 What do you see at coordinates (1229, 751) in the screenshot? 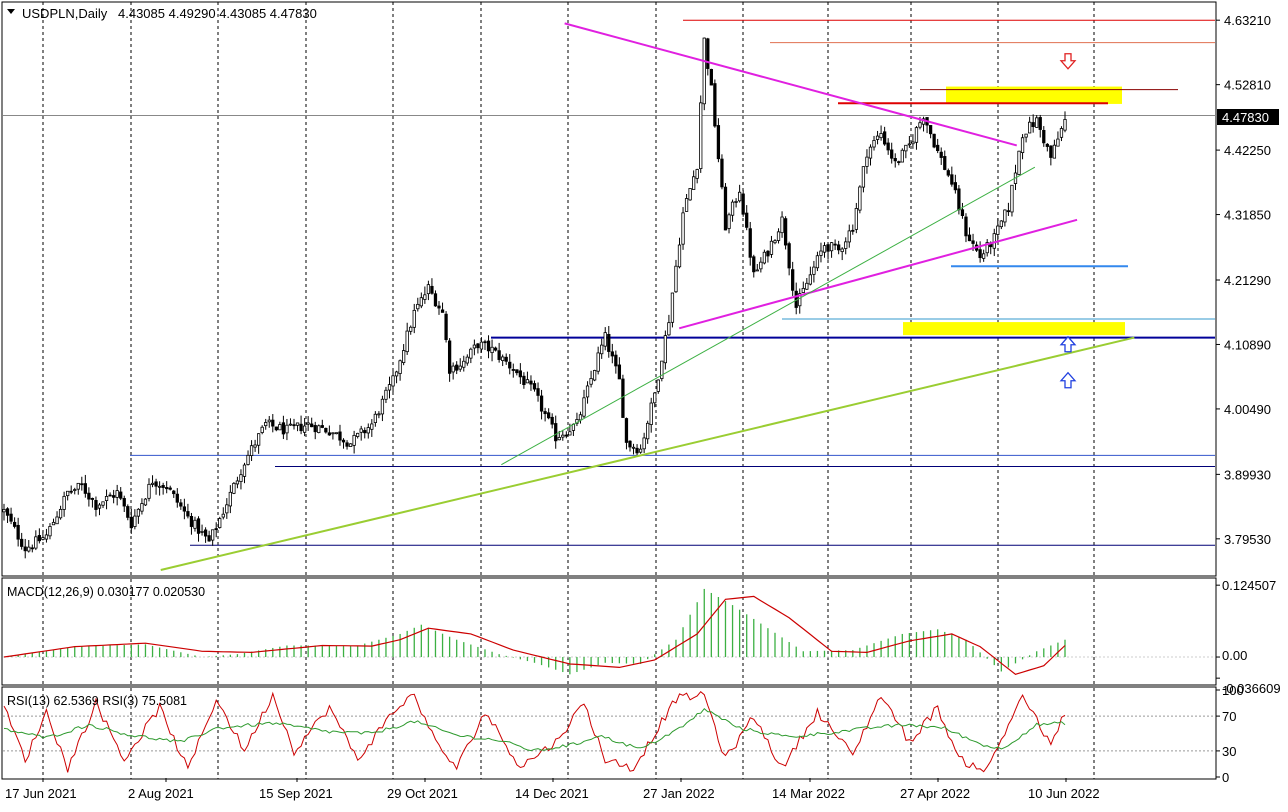
I see `rsi-axis-label: 30` at bounding box center [1229, 751].